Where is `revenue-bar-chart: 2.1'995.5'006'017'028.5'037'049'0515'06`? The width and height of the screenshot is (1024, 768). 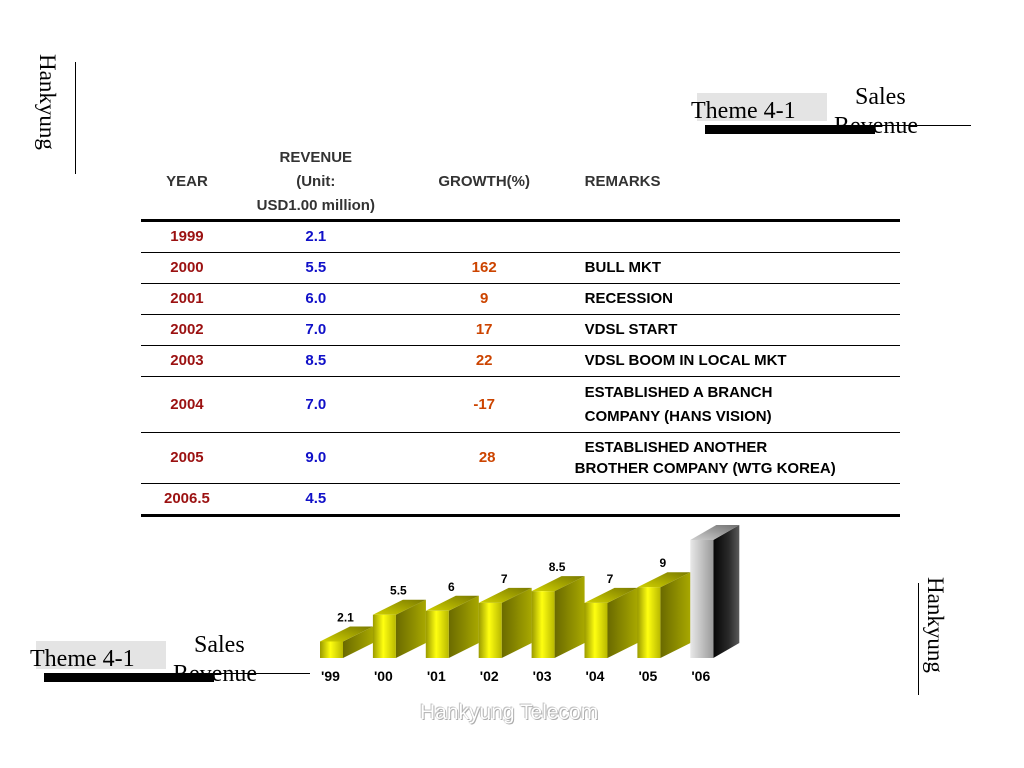 revenue-bar-chart: 2.1'995.5'006'017'028.5'037'049'0515'06 is located at coordinates (530, 604).